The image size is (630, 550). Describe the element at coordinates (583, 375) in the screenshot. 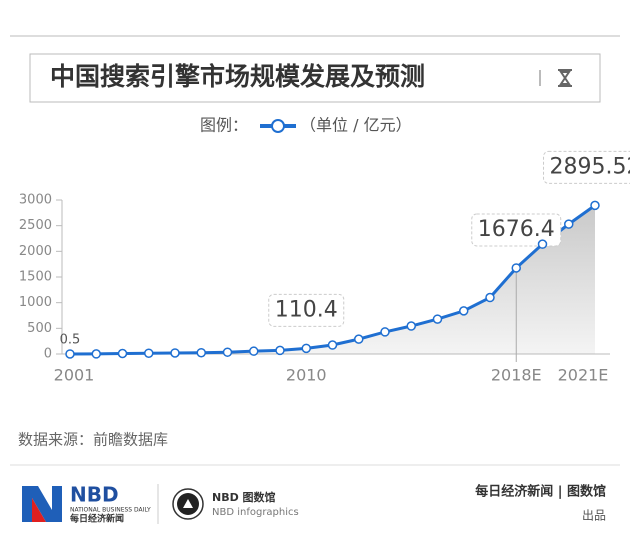

I see `x-tick-label: 2021E` at that location.